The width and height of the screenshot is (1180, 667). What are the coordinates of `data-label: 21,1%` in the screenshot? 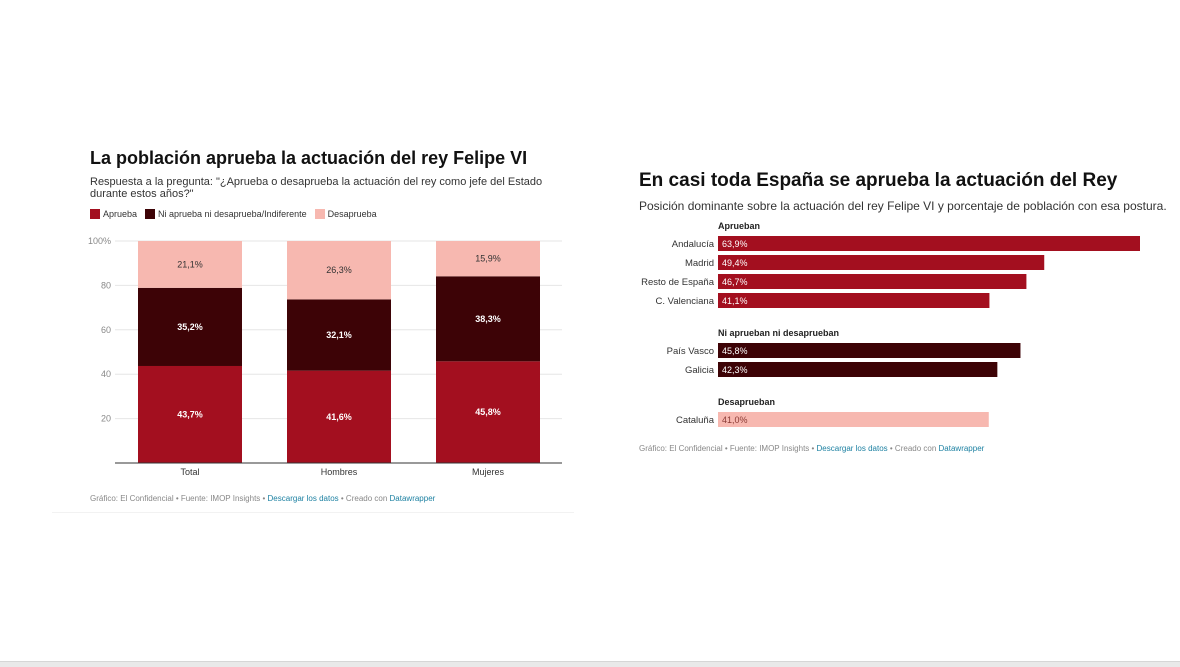 It's located at (190, 264).